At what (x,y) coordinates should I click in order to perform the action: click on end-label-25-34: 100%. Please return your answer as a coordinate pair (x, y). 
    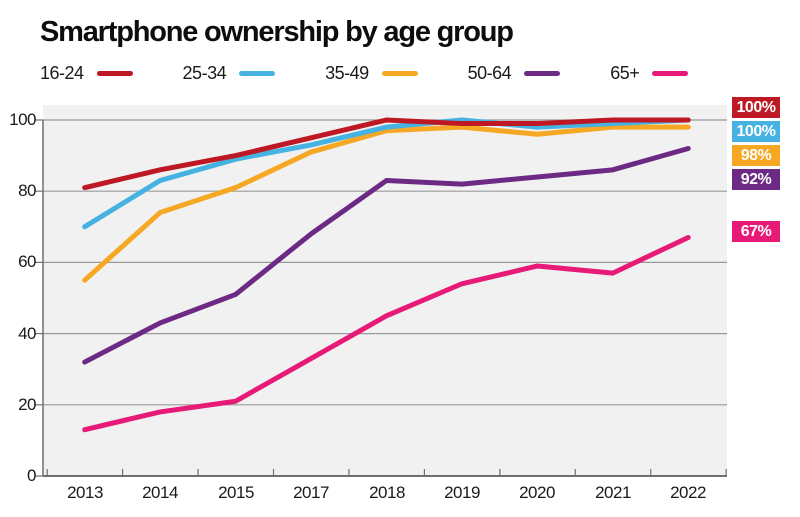
    Looking at the image, I should click on (756, 131).